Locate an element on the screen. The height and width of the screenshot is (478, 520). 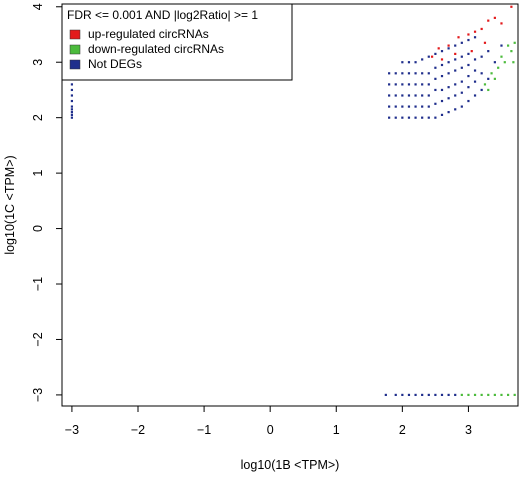
x-tick-label: 2 is located at coordinates (402, 430).